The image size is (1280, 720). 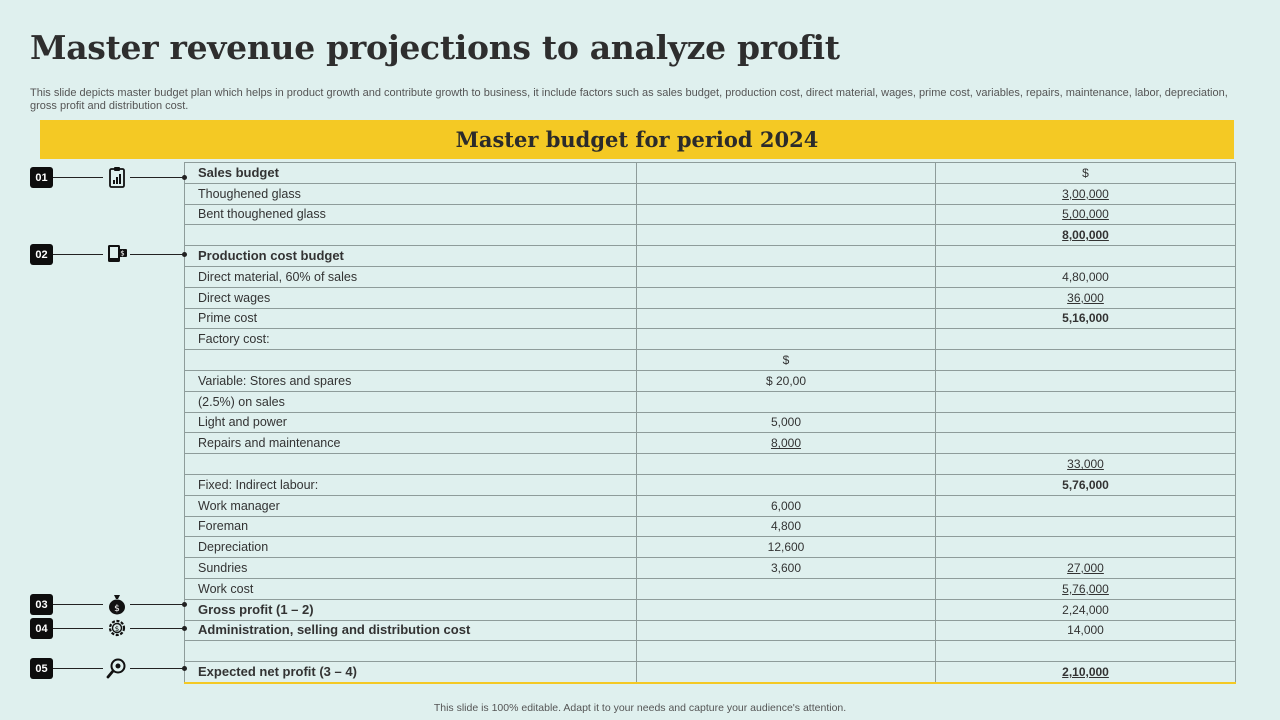 I want to click on table-row: Work manager 6,000, so click(x=710, y=505).